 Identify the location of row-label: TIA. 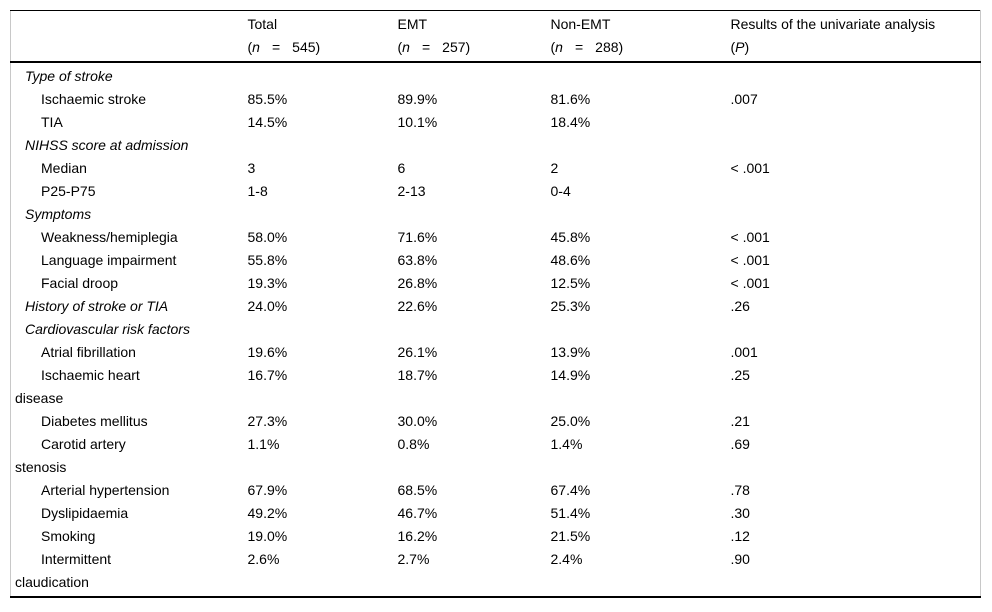
(52, 122).